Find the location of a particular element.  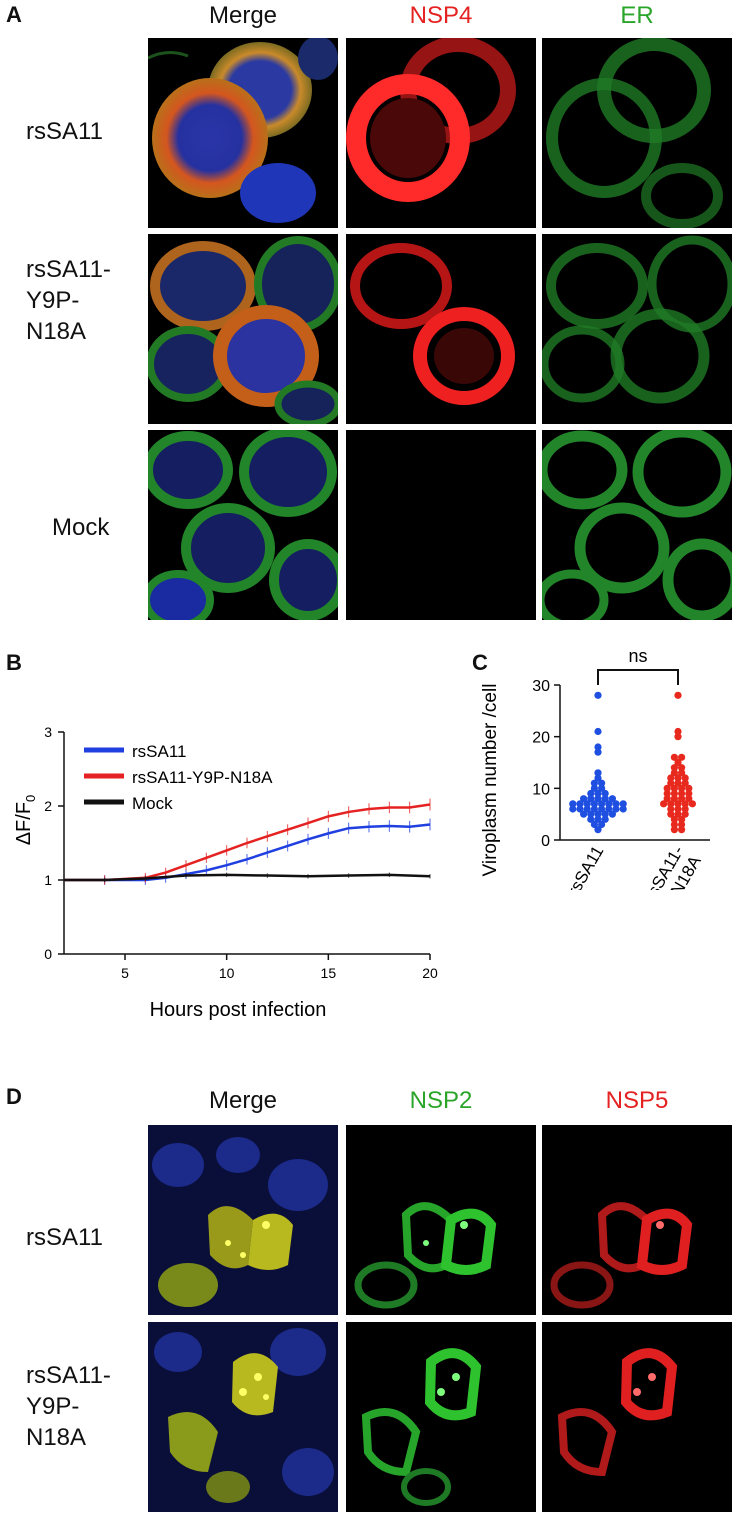

panel-d-col-merge: Merge is located at coordinates (243, 1100).